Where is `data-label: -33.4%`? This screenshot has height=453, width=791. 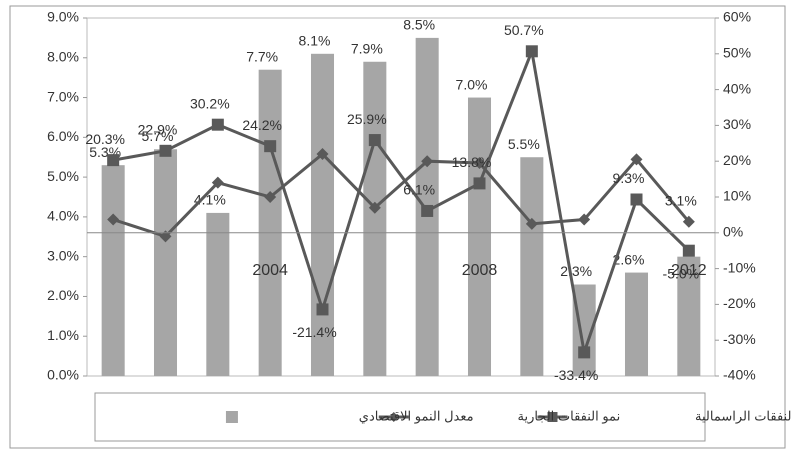
data-label: -33.4% is located at coordinates (576, 375).